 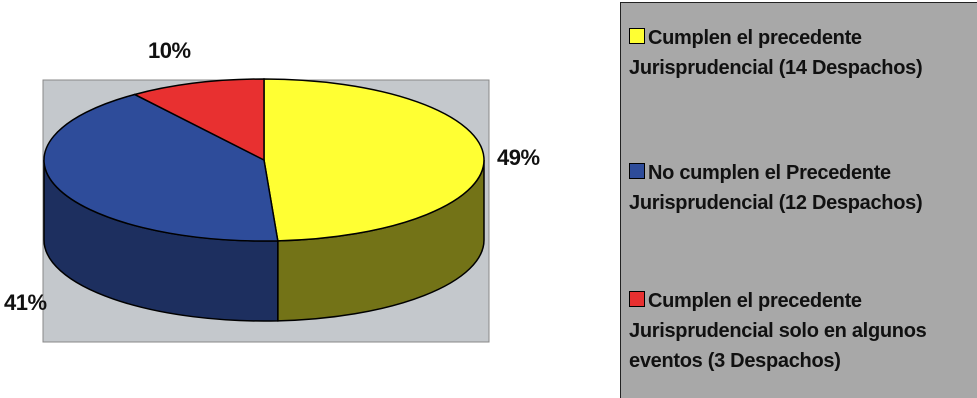 I want to click on legend-item-algunos-line2: Jurisprudencial solo en algunos, so click(x=778, y=331).